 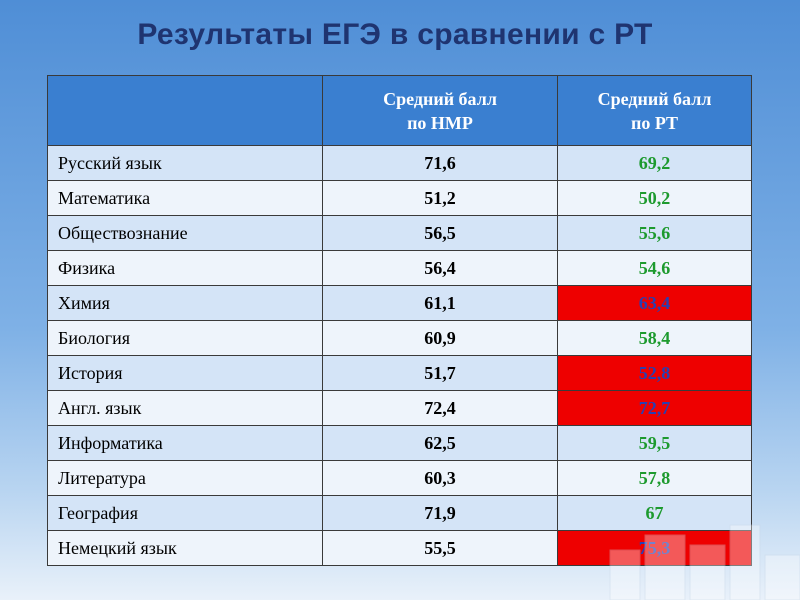 I want to click on table-header: Средний балл по НМР Средний балл по РТ, so click(x=399, y=110).